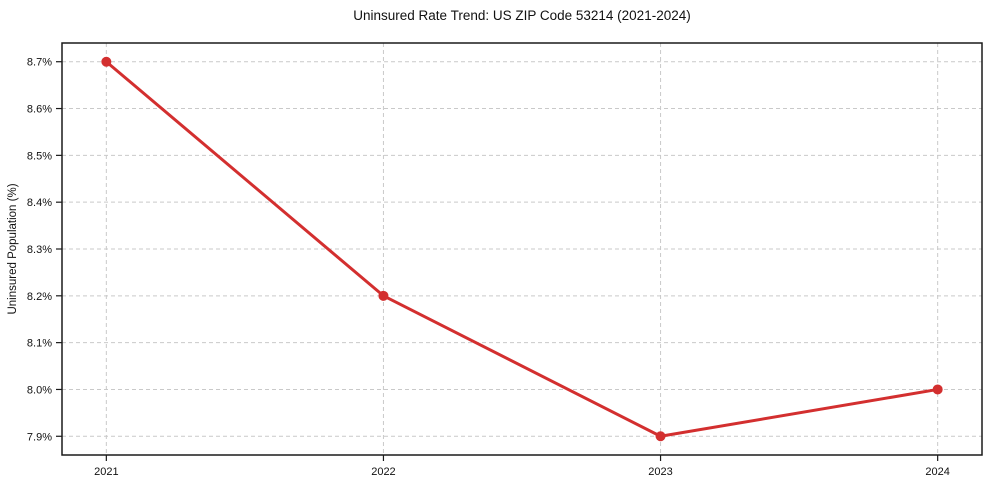 Image resolution: width=989 pixels, height=490 pixels. I want to click on svg-text: 8.7%, so click(39, 63).